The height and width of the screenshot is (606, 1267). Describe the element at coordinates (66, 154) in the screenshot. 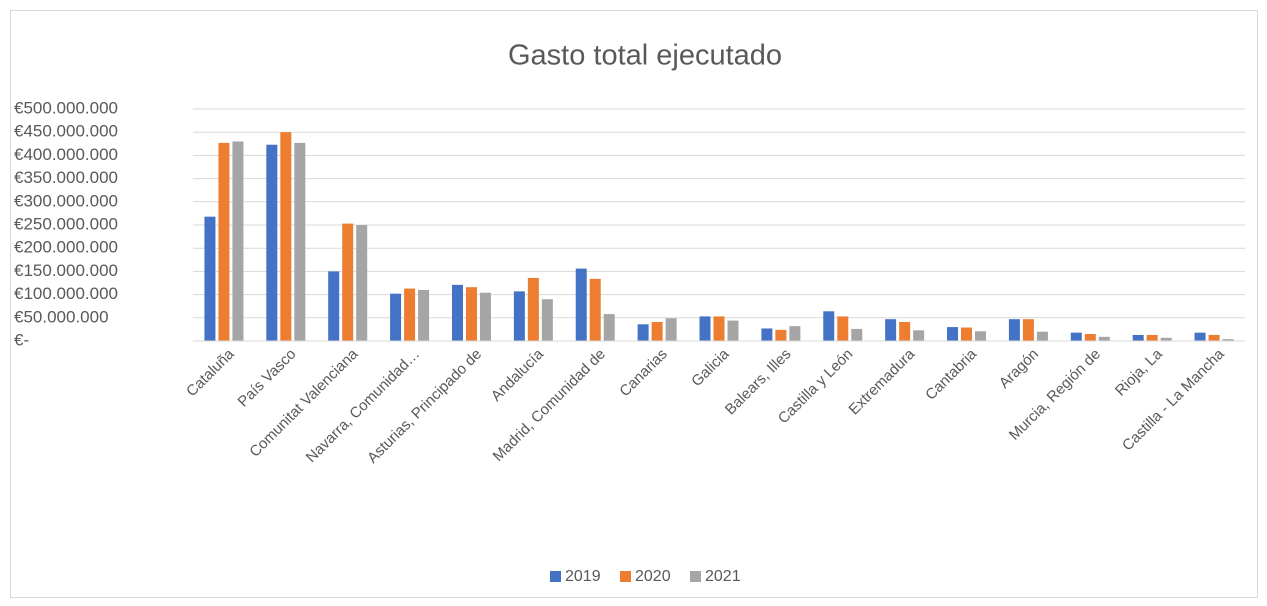

I see `y-tick-label: €400.000.000` at that location.